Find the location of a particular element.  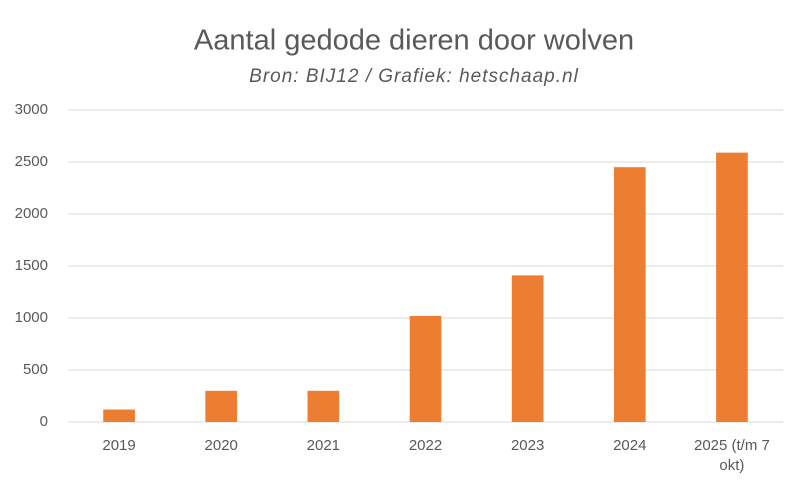

x-tick-label: 2020 is located at coordinates (221, 445).